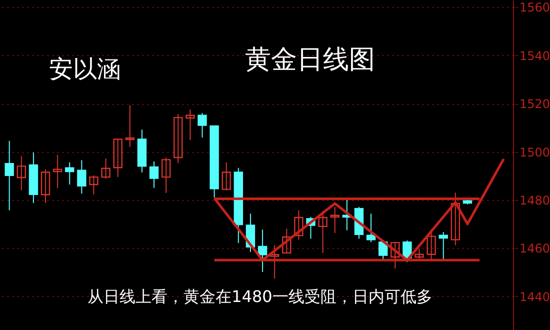 The image size is (550, 330). Describe the element at coordinates (535, 249) in the screenshot. I see `y-tick-label: 1460` at that location.